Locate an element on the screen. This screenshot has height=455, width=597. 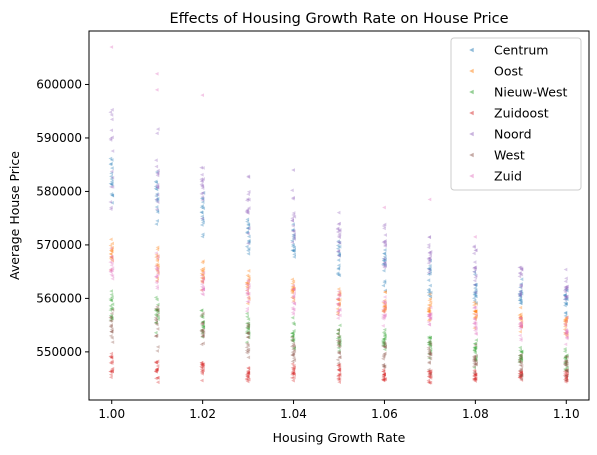
y-axis-ticks: 550000 560000 570000 580000 590000 600000 is located at coordinates (62, 218).